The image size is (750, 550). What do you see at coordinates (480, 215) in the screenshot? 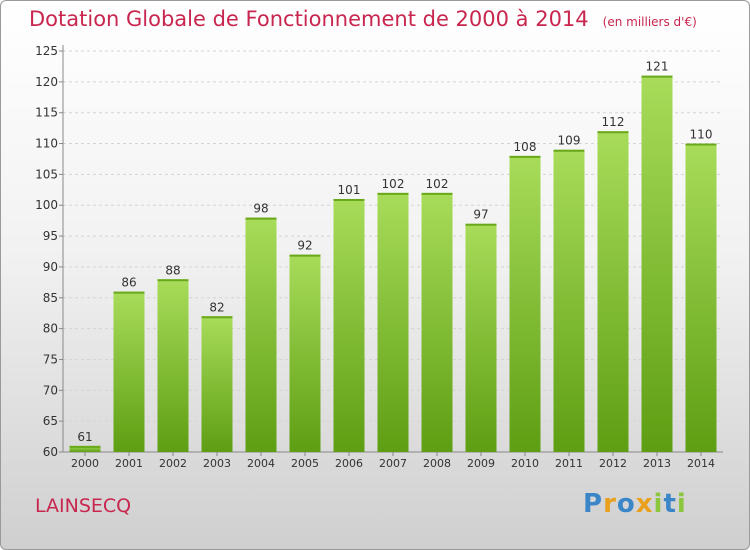
I see `data-label: 97` at bounding box center [480, 215].